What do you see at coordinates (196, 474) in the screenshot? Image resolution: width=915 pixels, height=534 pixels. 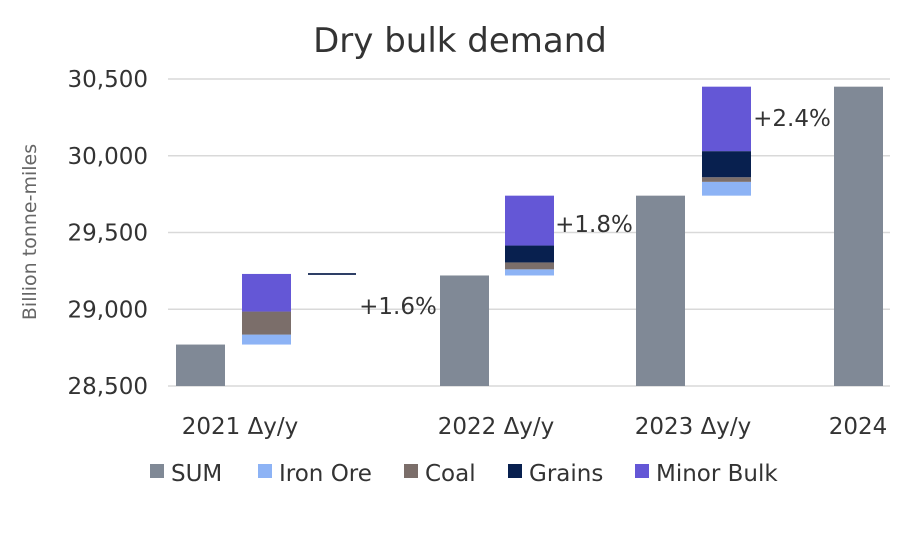 I see `legend-label-sum: SUM` at bounding box center [196, 474].